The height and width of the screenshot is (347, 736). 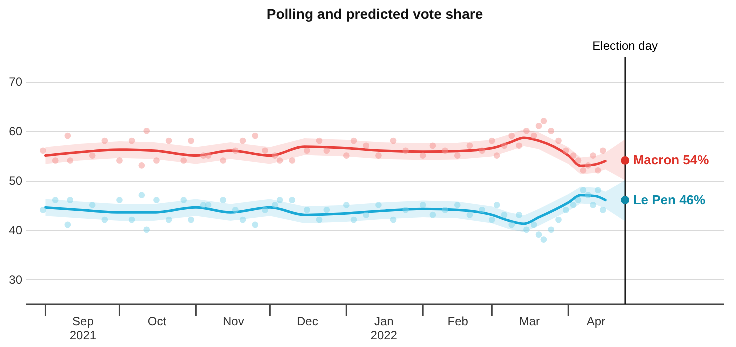 What do you see at coordinates (596, 321) in the screenshot?
I see `x-tick-label: Apr` at bounding box center [596, 321].